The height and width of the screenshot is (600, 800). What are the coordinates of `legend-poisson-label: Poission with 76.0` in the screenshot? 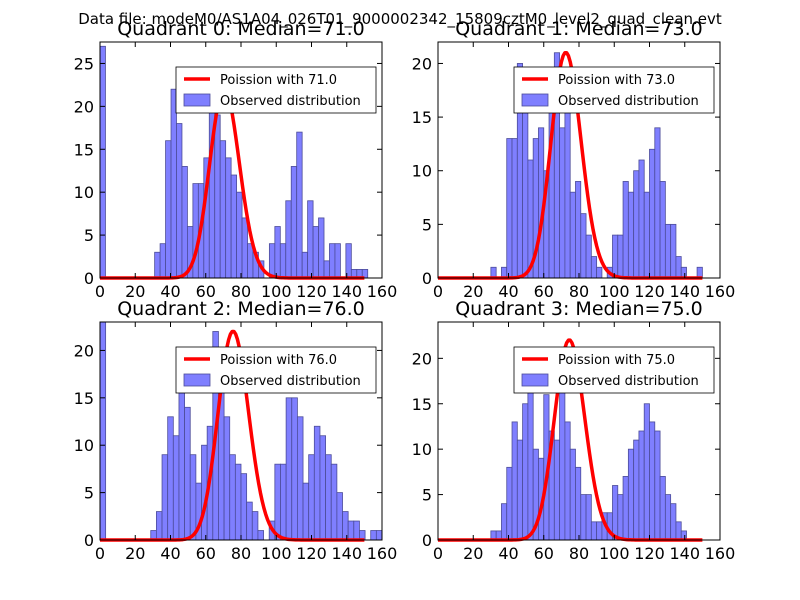 It's located at (278, 360).